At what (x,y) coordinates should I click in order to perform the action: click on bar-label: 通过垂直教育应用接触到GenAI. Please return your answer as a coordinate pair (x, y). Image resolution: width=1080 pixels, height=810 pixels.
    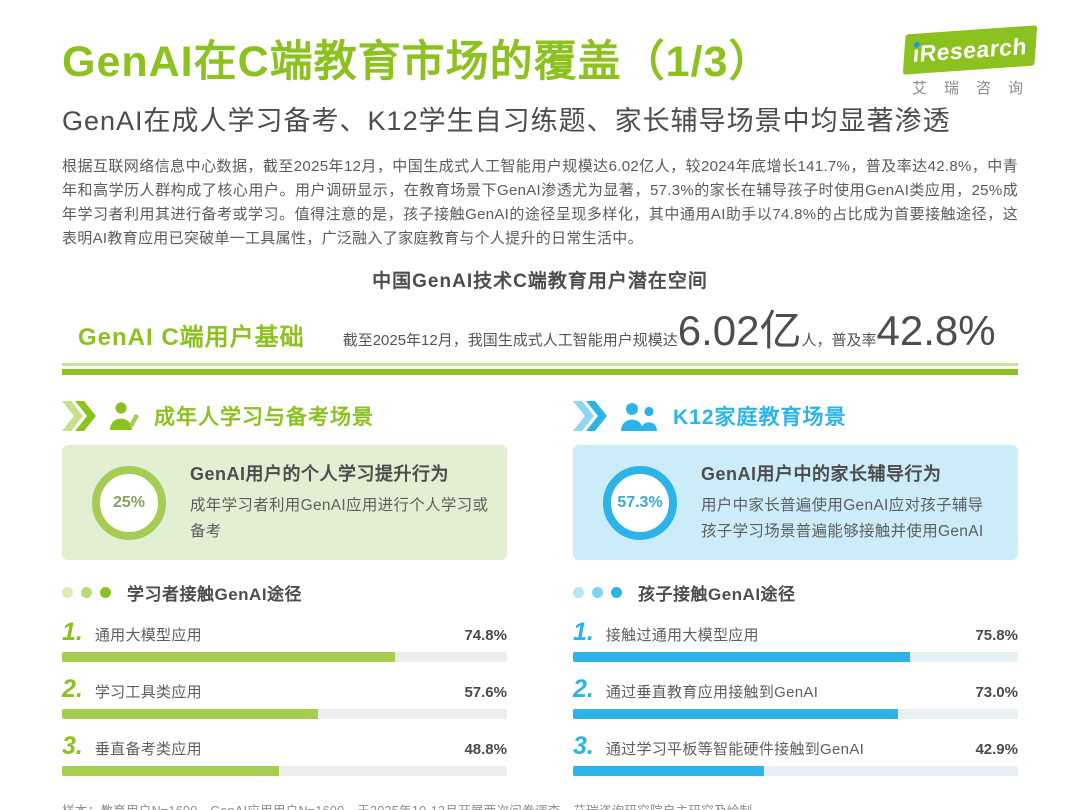
    Looking at the image, I should click on (712, 693).